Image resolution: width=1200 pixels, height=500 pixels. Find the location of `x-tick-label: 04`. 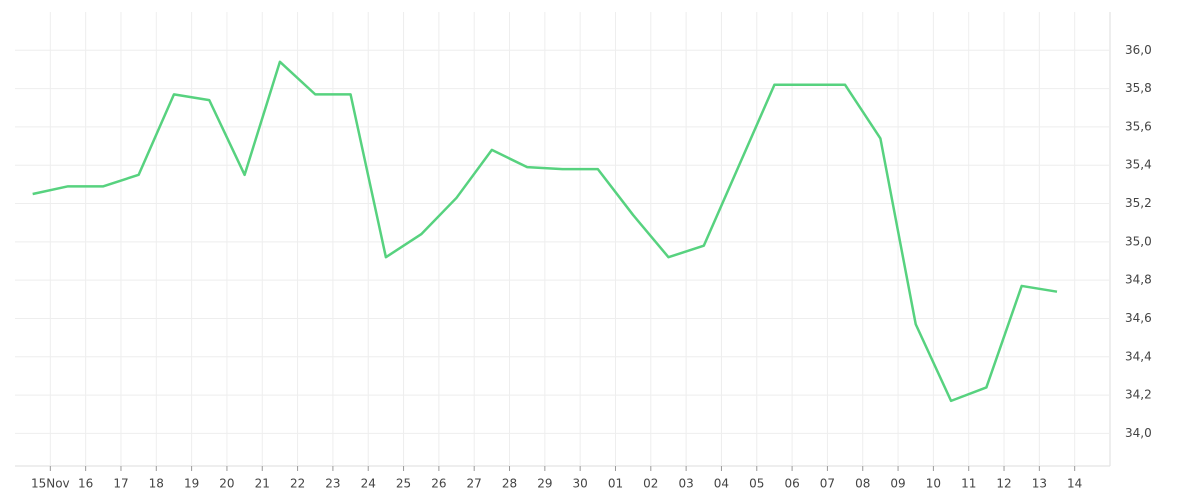

x-tick-label: 04 is located at coordinates (721, 484).